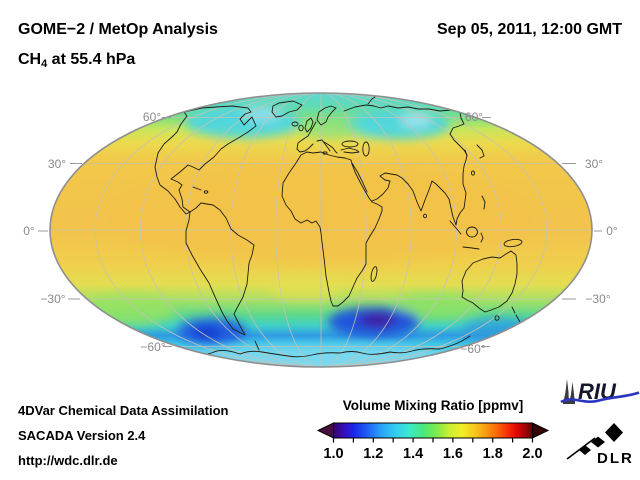 The image size is (640, 480). Describe the element at coordinates (472, 349) in the screenshot. I see `lat-label-right-m60: −60°` at that location.